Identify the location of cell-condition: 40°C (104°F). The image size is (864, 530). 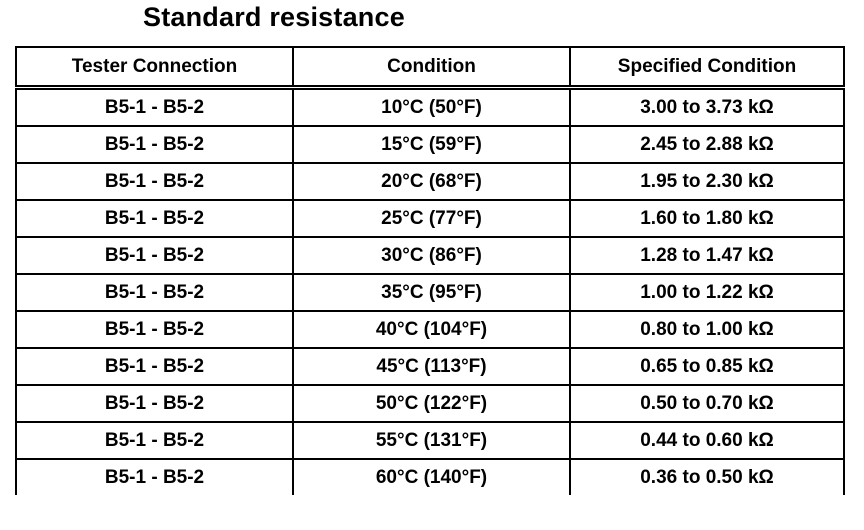
(431, 329).